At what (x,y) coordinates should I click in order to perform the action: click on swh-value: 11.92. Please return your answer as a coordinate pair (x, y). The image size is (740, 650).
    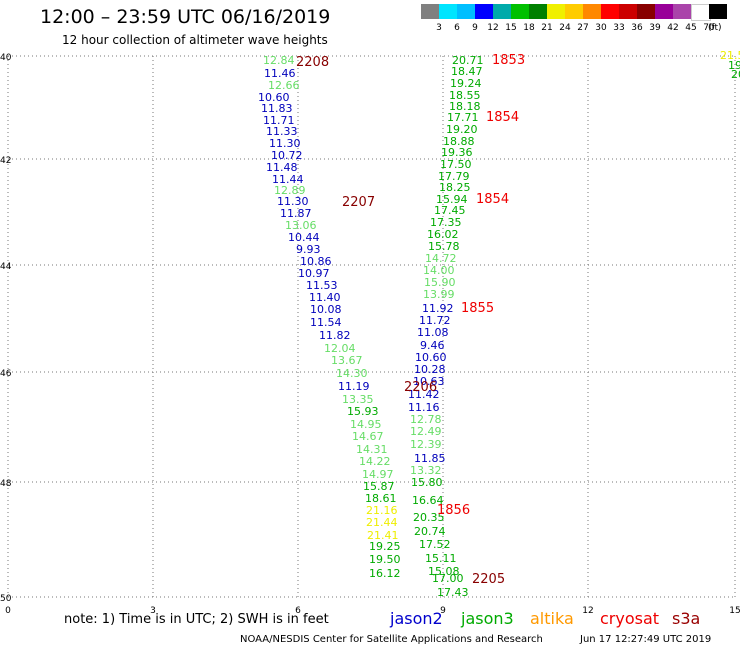
    Looking at the image, I should click on (438, 308).